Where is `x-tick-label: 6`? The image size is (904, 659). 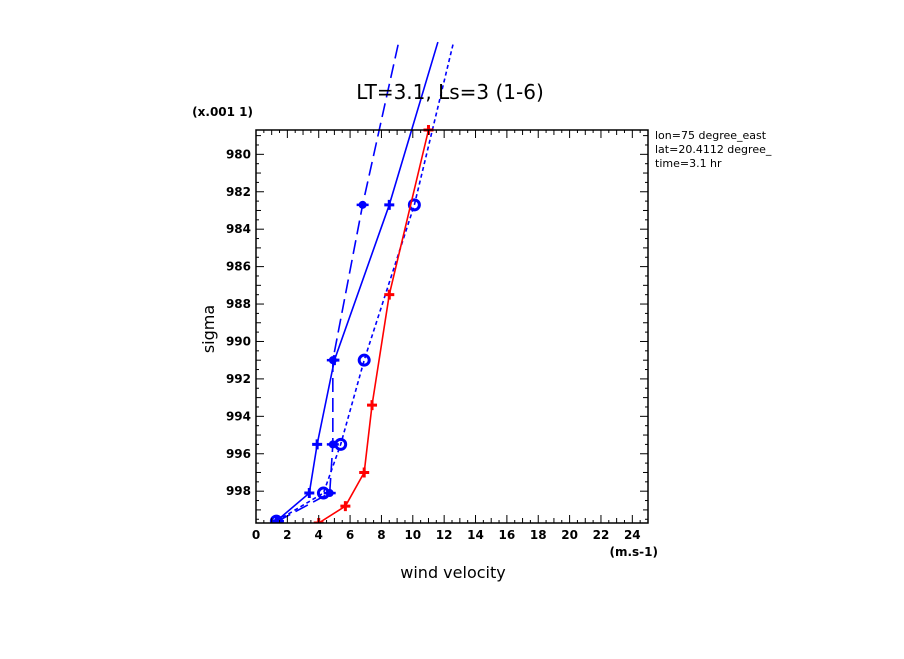 x-tick-label: 6 is located at coordinates (350, 535).